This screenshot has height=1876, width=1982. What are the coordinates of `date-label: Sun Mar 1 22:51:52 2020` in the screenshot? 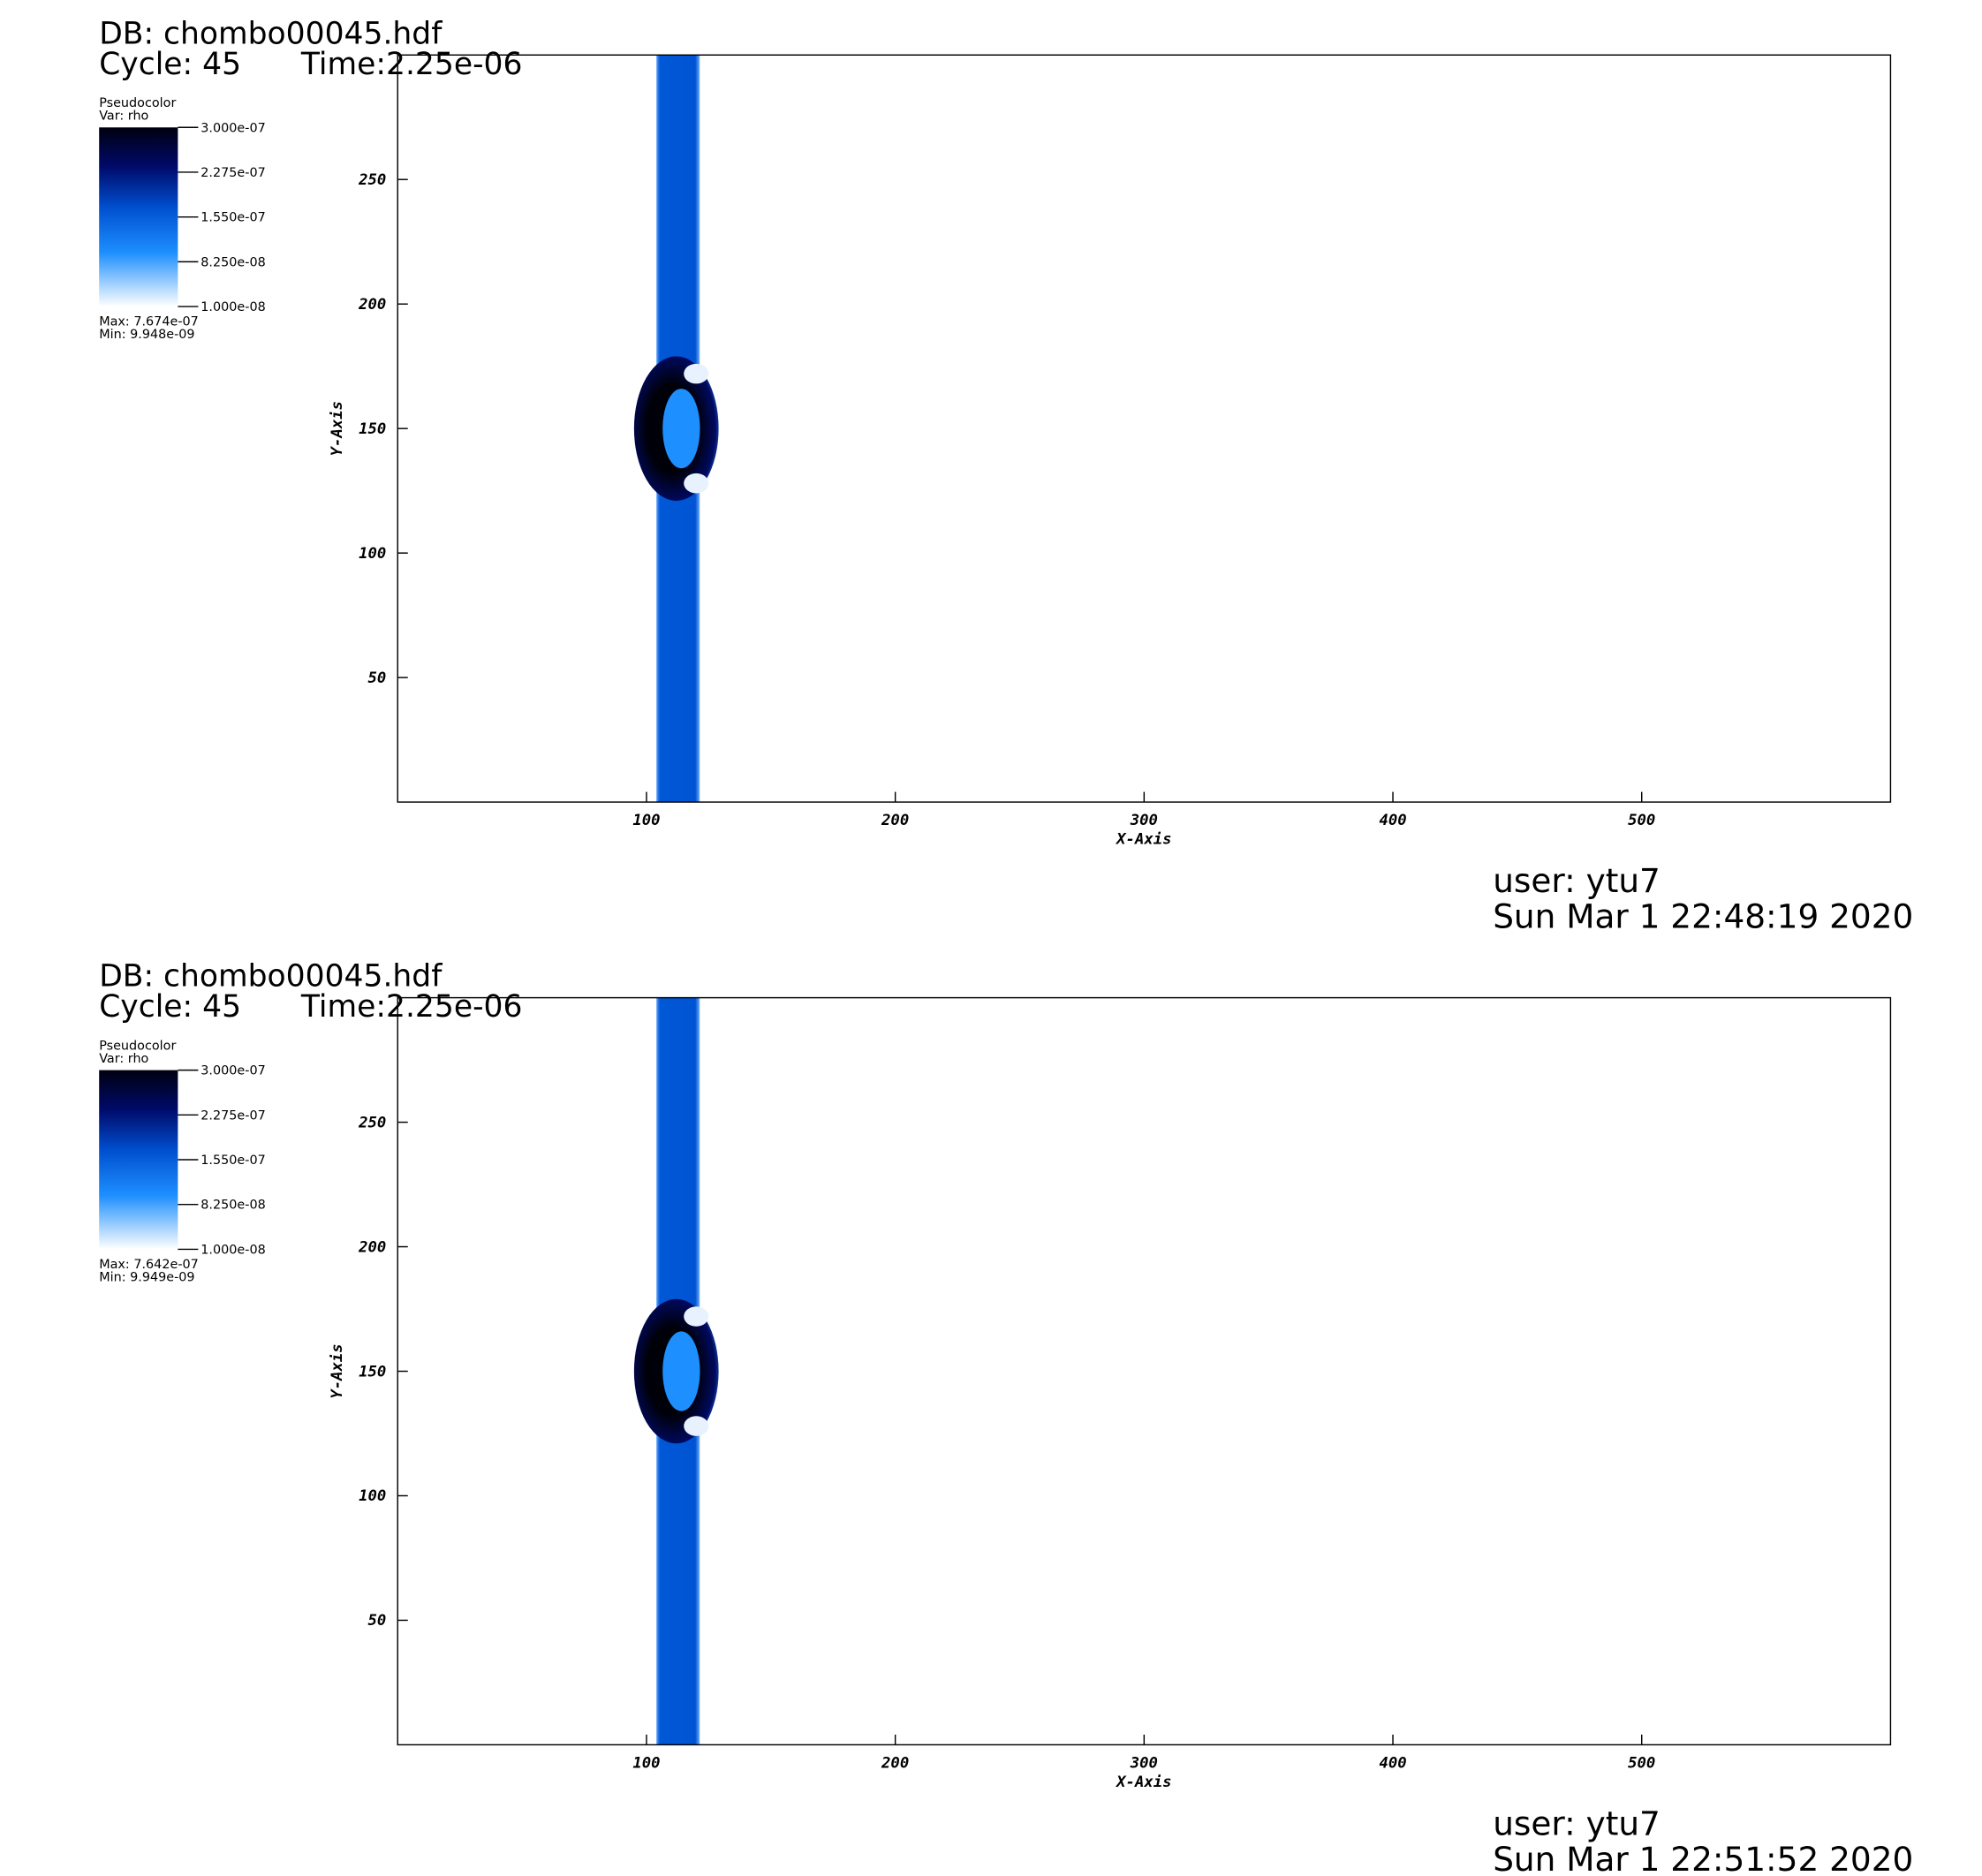 It's located at (1703, 1858).